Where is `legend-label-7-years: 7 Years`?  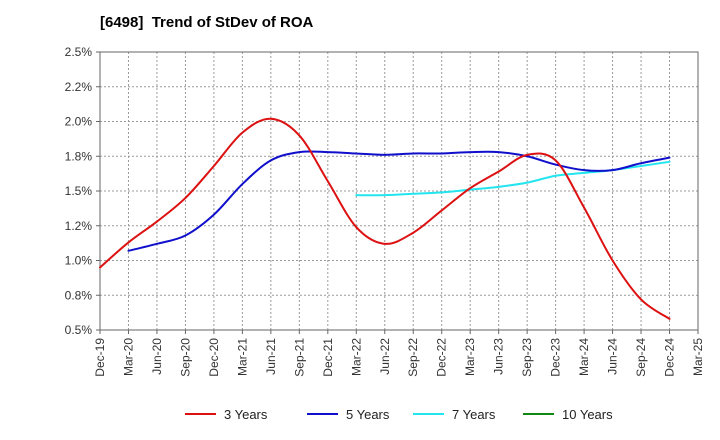
legend-label-7-years: 7 Years is located at coordinates (474, 414).